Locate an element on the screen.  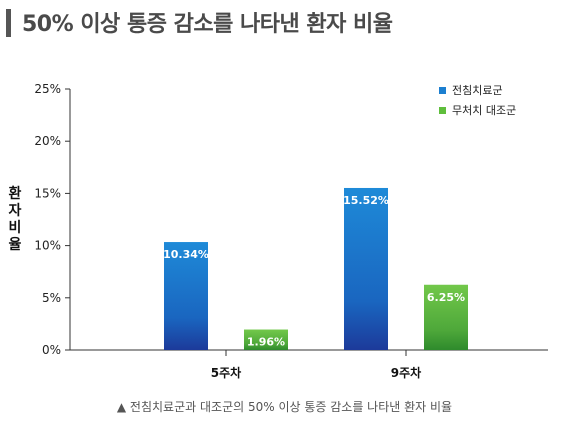
legend-label: 전침치료군 is located at coordinates (477, 90).